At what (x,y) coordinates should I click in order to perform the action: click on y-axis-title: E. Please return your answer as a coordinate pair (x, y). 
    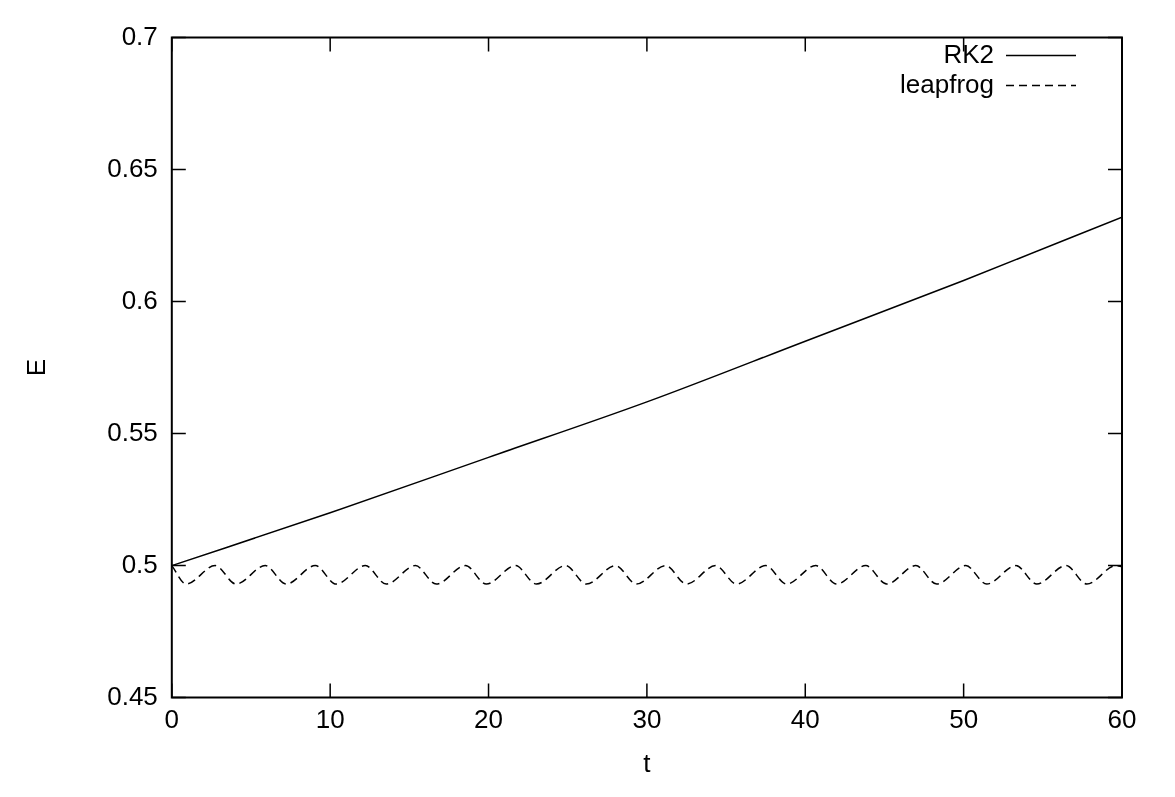
    Looking at the image, I should click on (35, 367).